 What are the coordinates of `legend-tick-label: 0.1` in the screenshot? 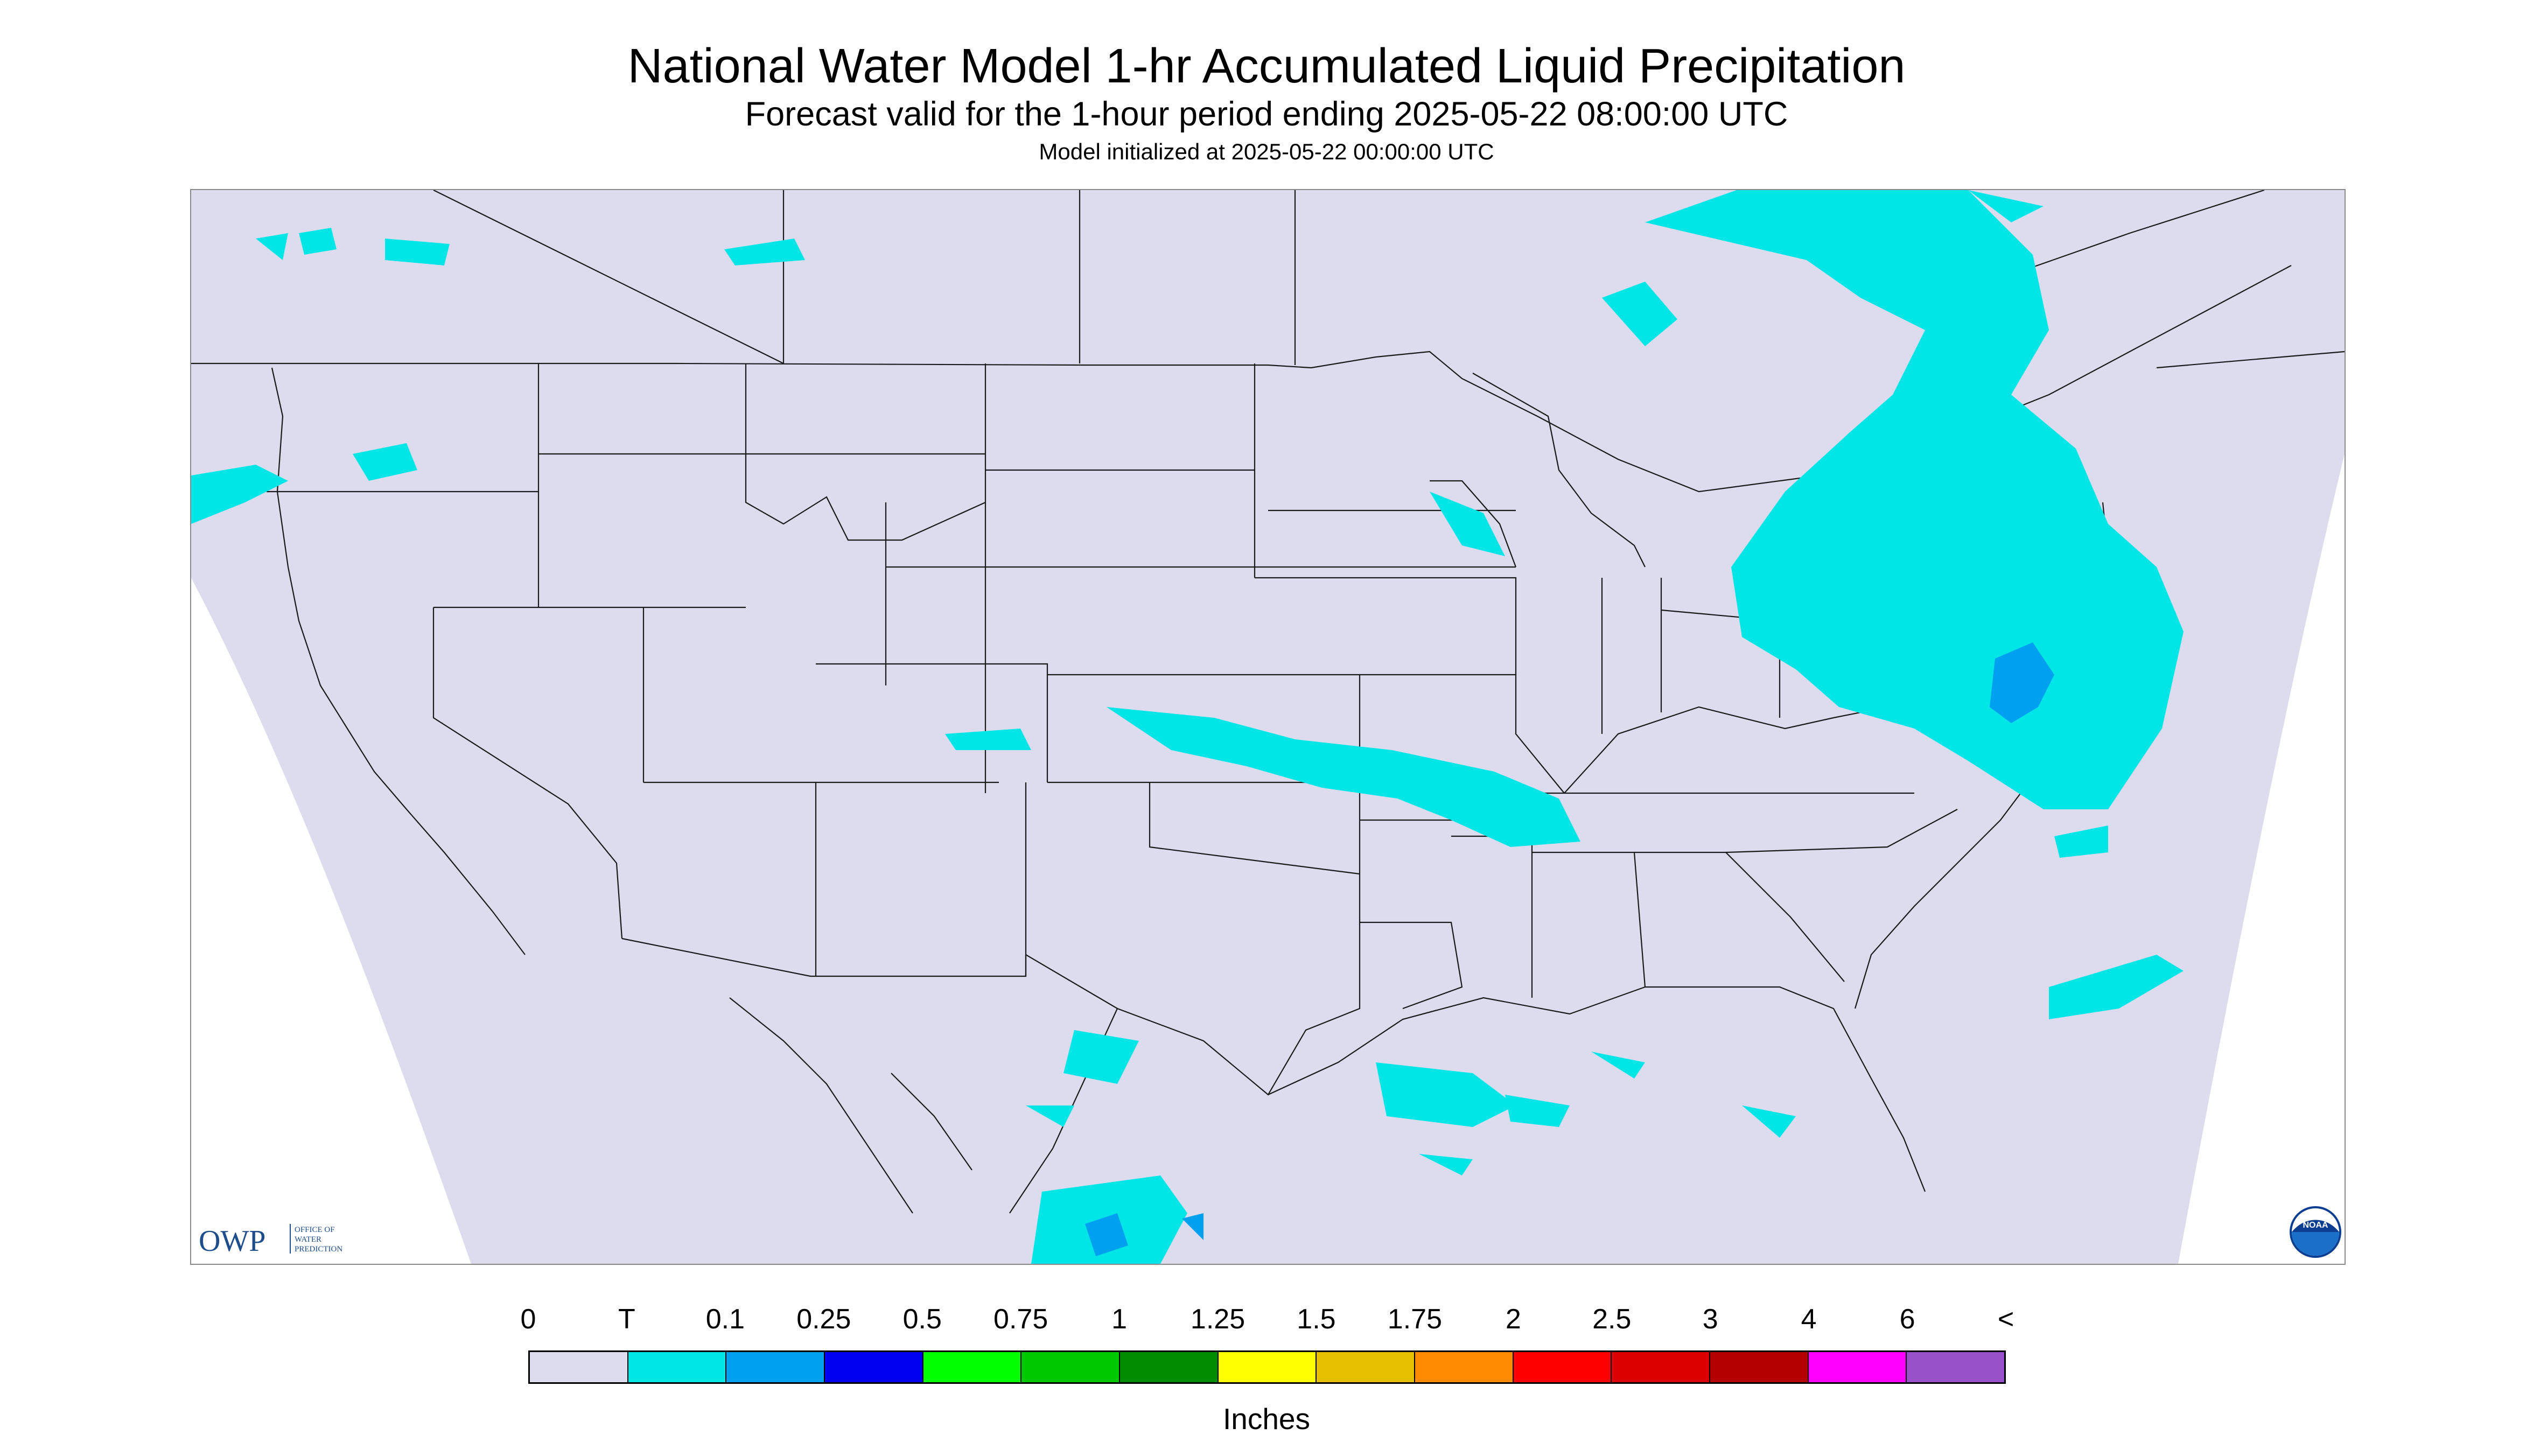 It's located at (725, 1319).